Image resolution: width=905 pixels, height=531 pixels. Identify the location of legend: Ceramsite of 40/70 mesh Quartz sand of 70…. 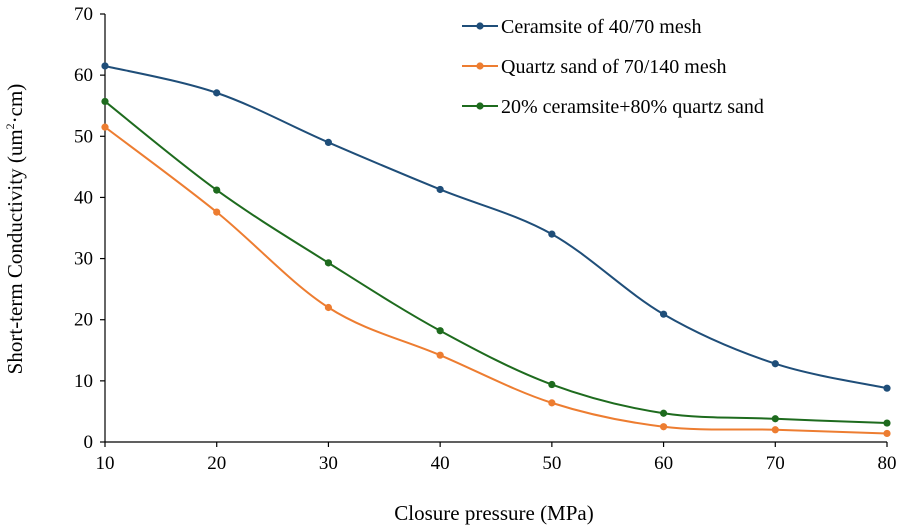
(613, 67).